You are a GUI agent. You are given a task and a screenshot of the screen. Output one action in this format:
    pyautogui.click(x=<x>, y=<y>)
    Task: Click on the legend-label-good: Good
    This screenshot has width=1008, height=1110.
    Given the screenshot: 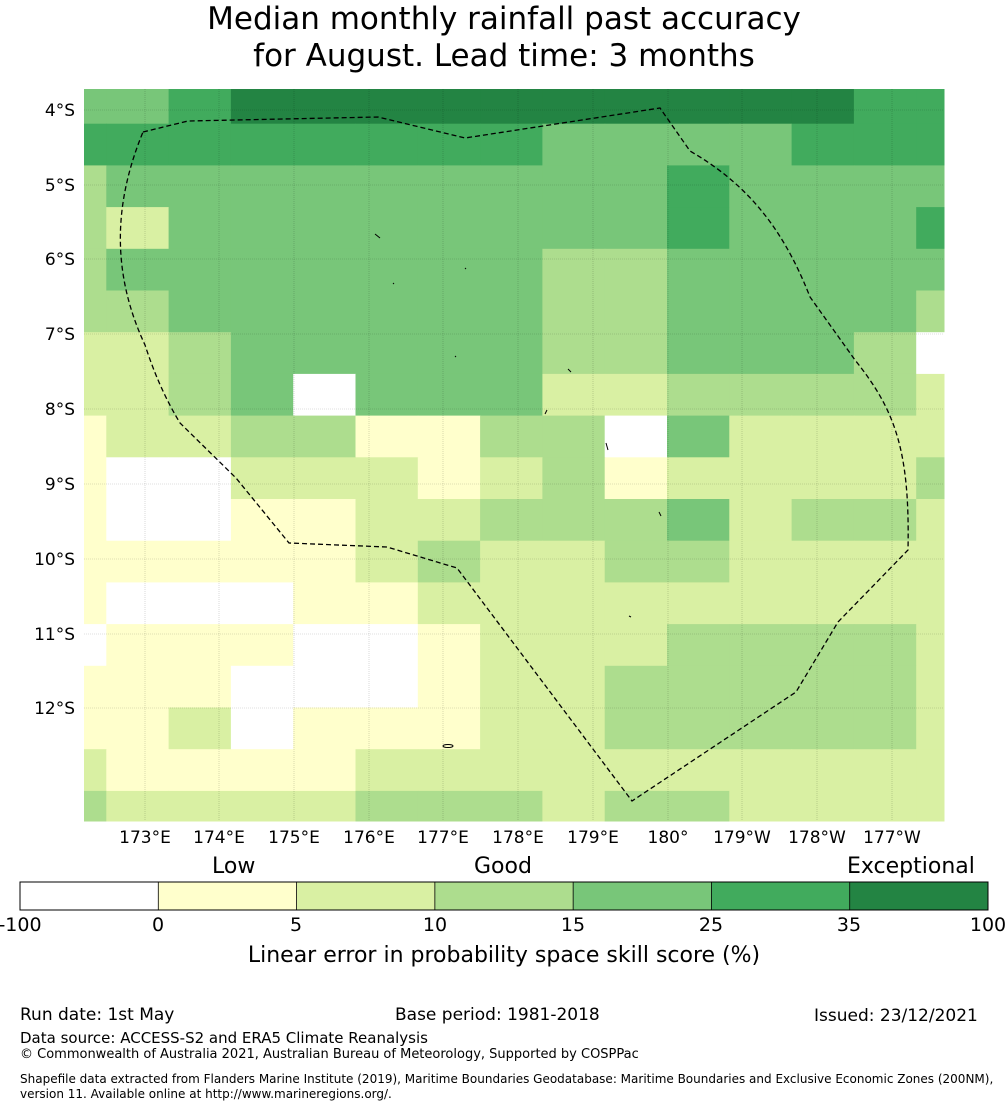 What is the action you would take?
    pyautogui.click(x=503, y=866)
    